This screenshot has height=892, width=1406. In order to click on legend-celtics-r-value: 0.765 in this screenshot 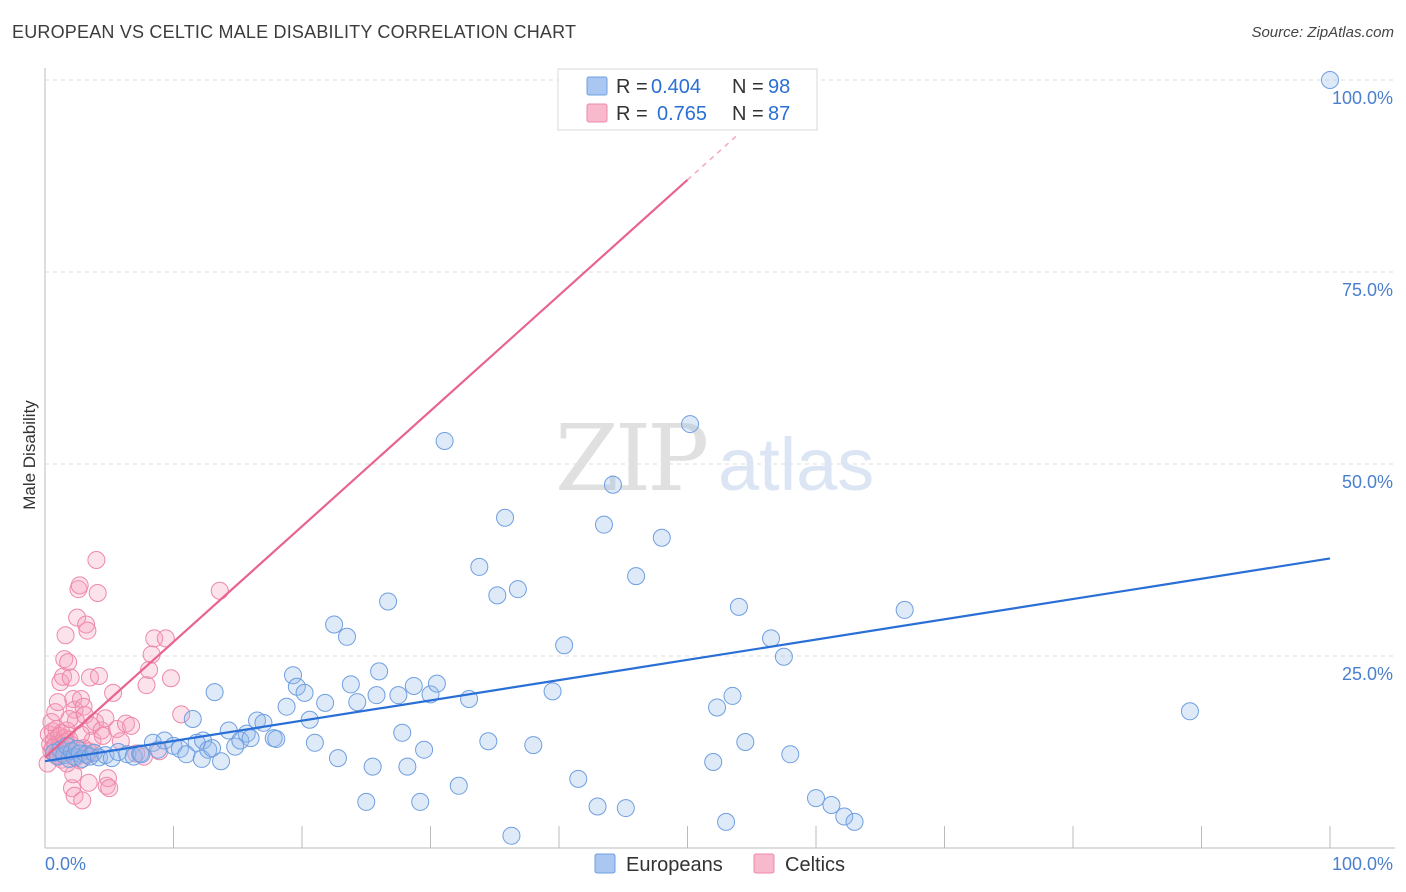, I will do `click(682, 114)`.